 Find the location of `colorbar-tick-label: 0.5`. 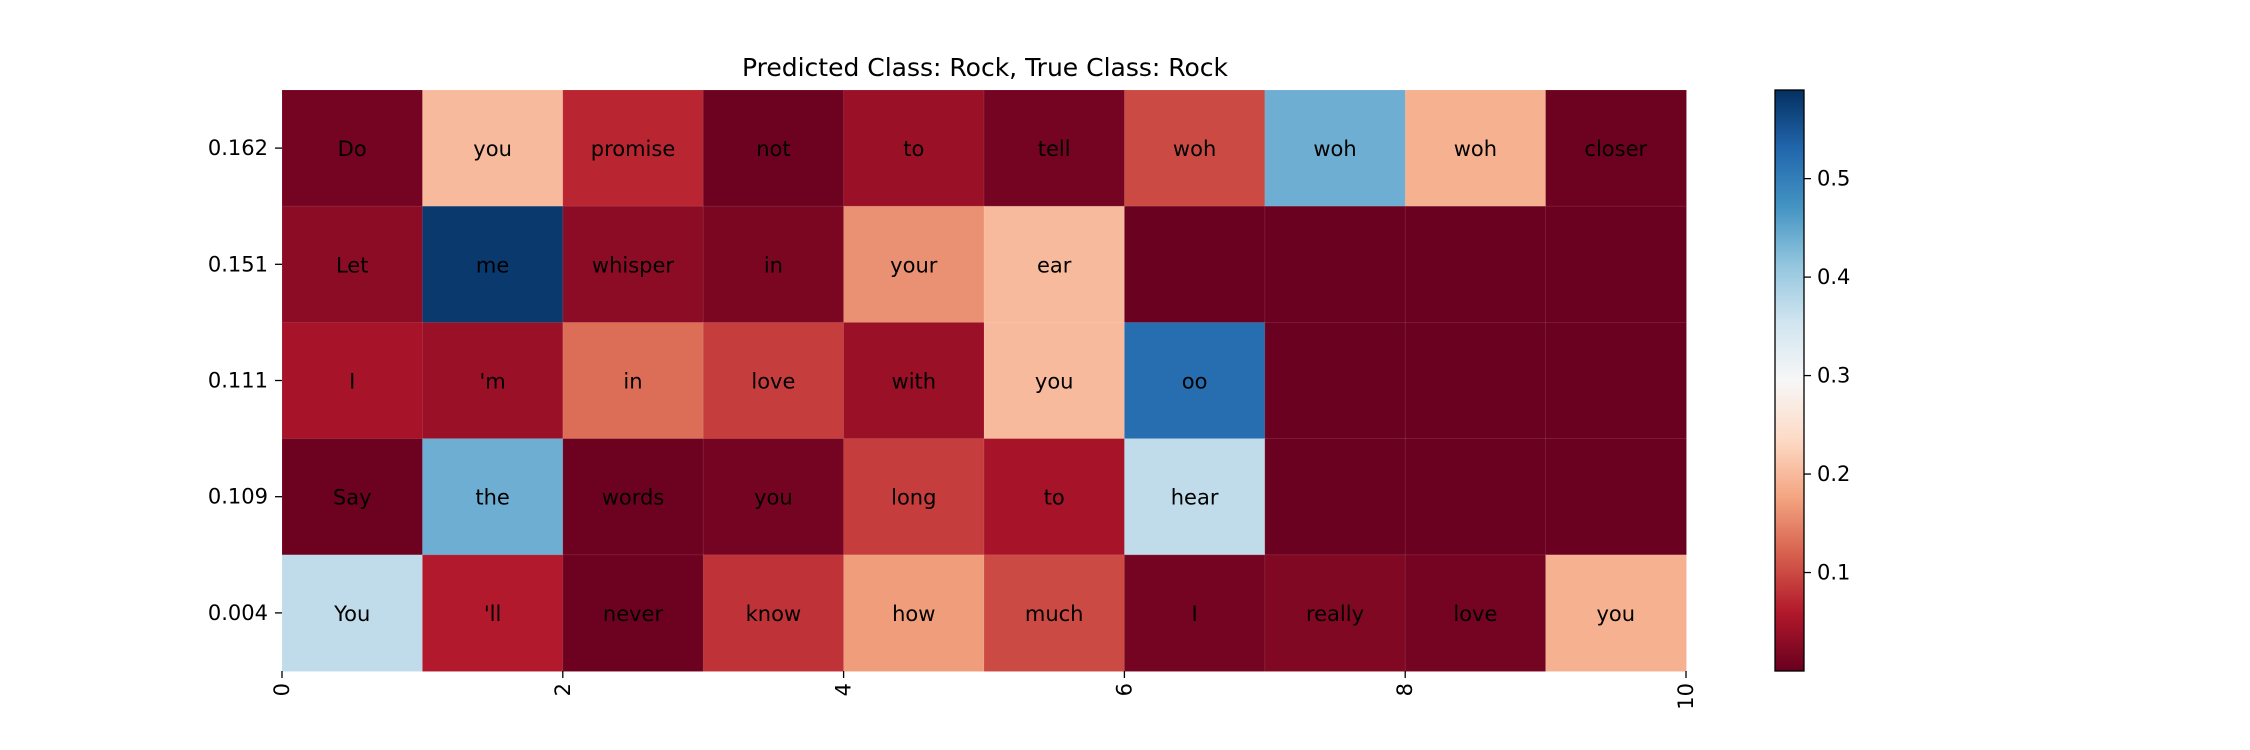

colorbar-tick-label: 0.5 is located at coordinates (1833, 179).